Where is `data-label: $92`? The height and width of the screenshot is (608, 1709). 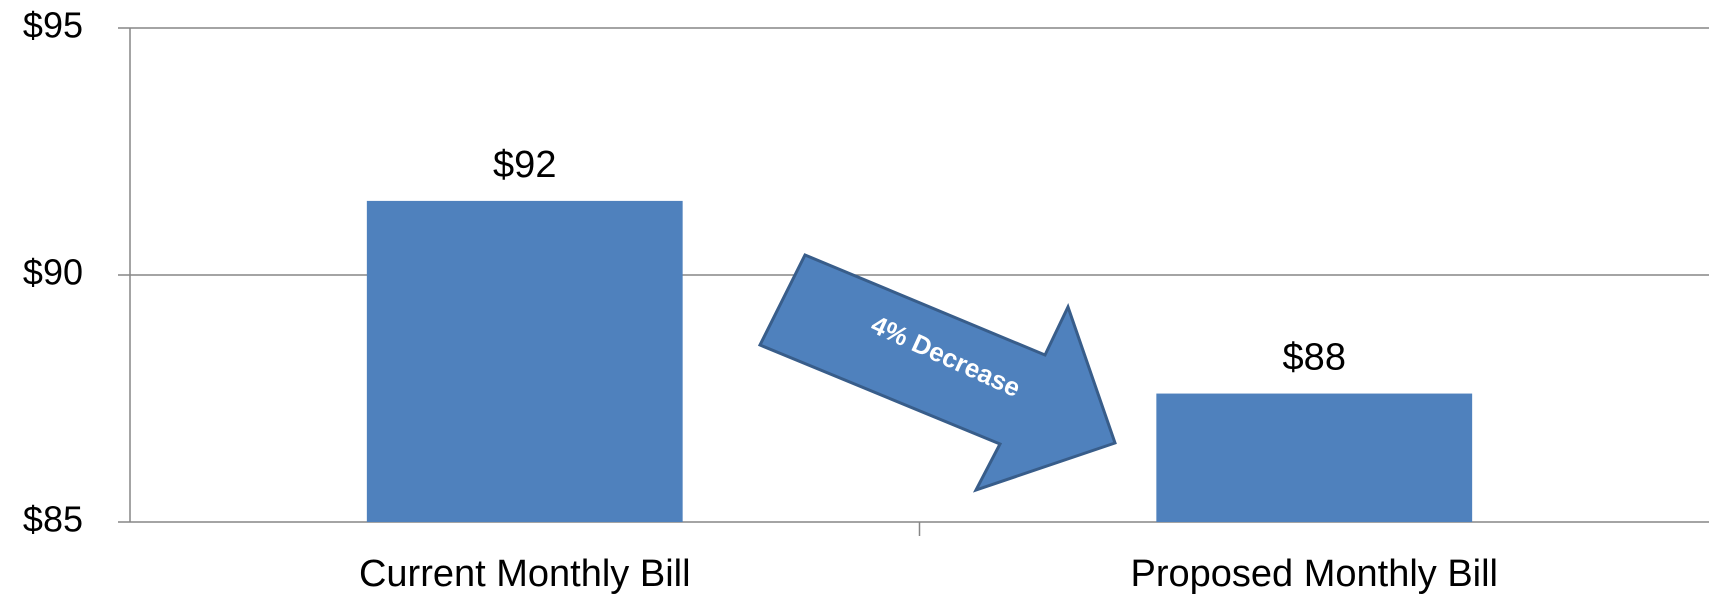 data-label: $92 is located at coordinates (524, 165).